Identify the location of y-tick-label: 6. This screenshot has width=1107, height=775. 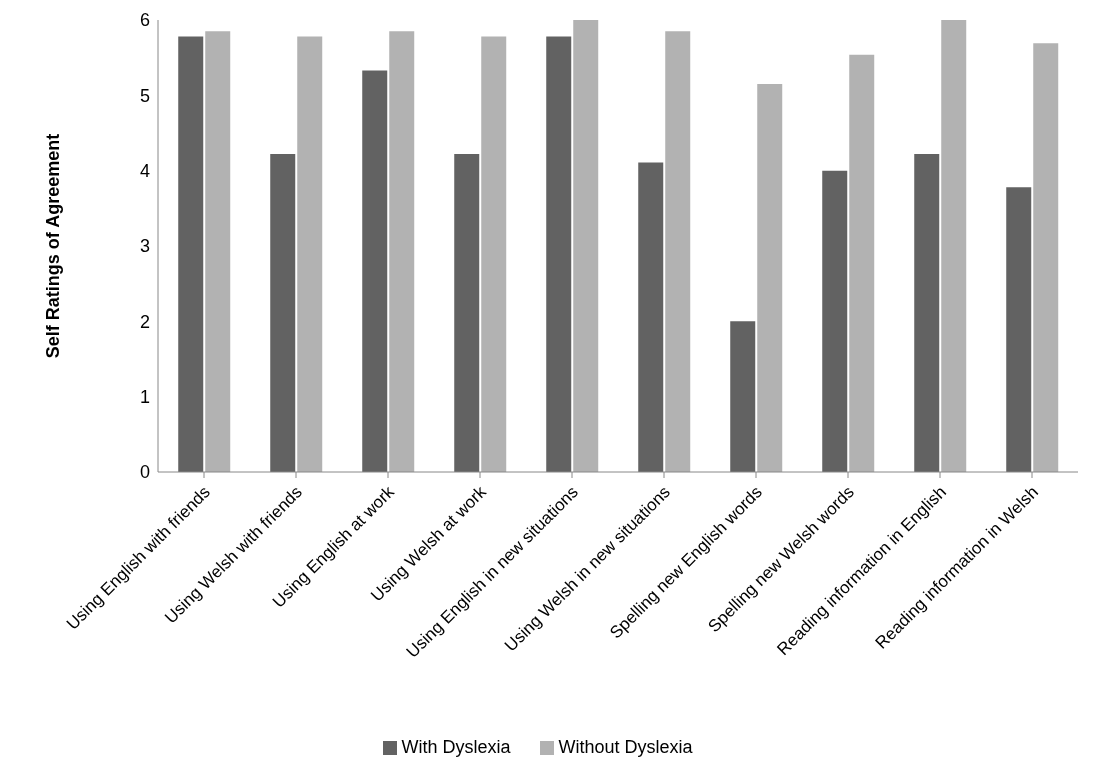
(144, 20).